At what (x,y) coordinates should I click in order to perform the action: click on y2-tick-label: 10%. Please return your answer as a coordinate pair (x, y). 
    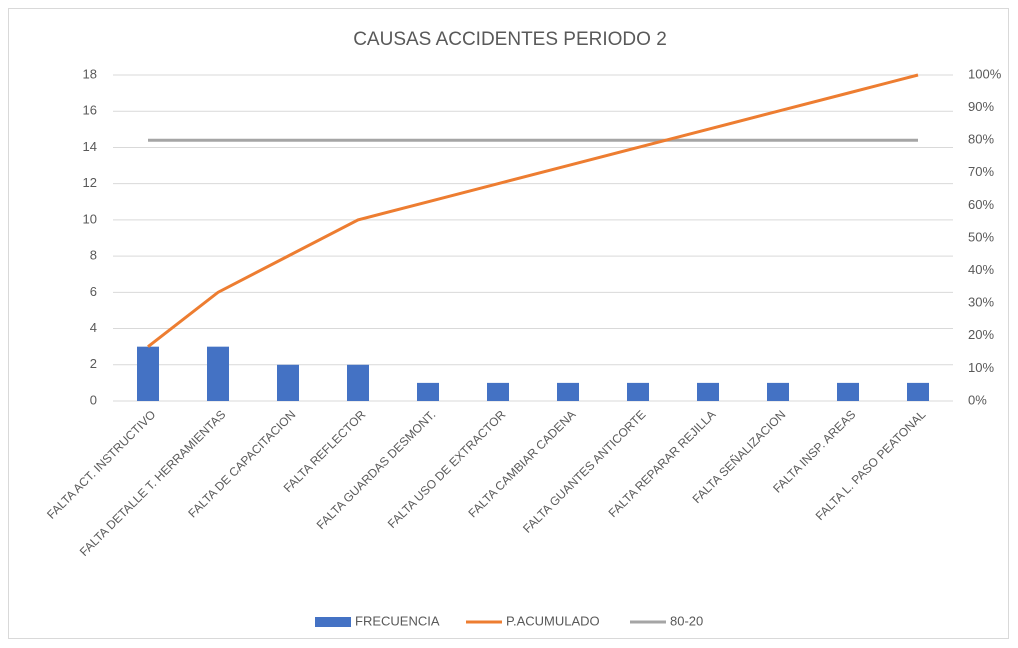
    Looking at the image, I should click on (981, 367).